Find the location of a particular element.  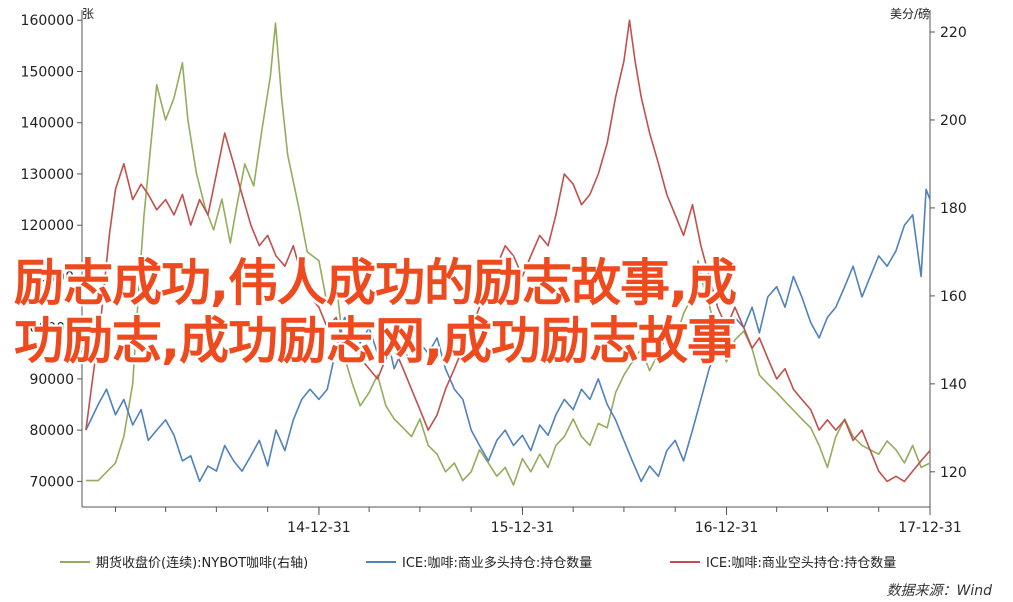

right-axis-unit-label: 美分/磅 is located at coordinates (910, 13).